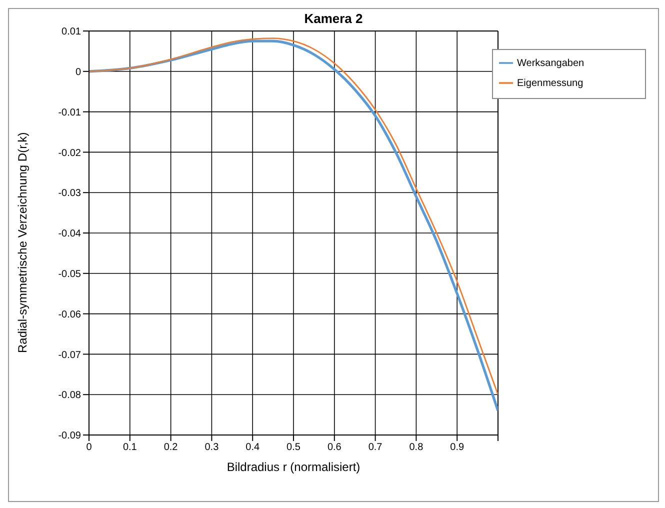 The height and width of the screenshot is (508, 665). What do you see at coordinates (293, 448) in the screenshot?
I see `x-tick-label: 0.5` at bounding box center [293, 448].